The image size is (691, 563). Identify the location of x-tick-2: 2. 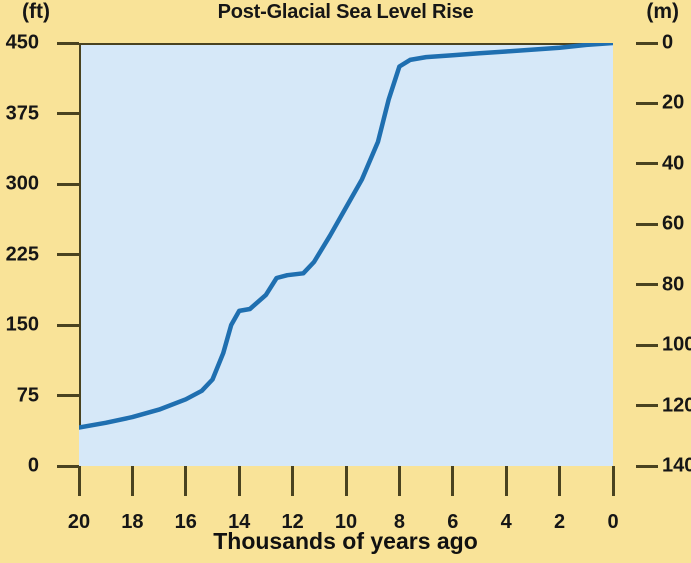
(560, 522).